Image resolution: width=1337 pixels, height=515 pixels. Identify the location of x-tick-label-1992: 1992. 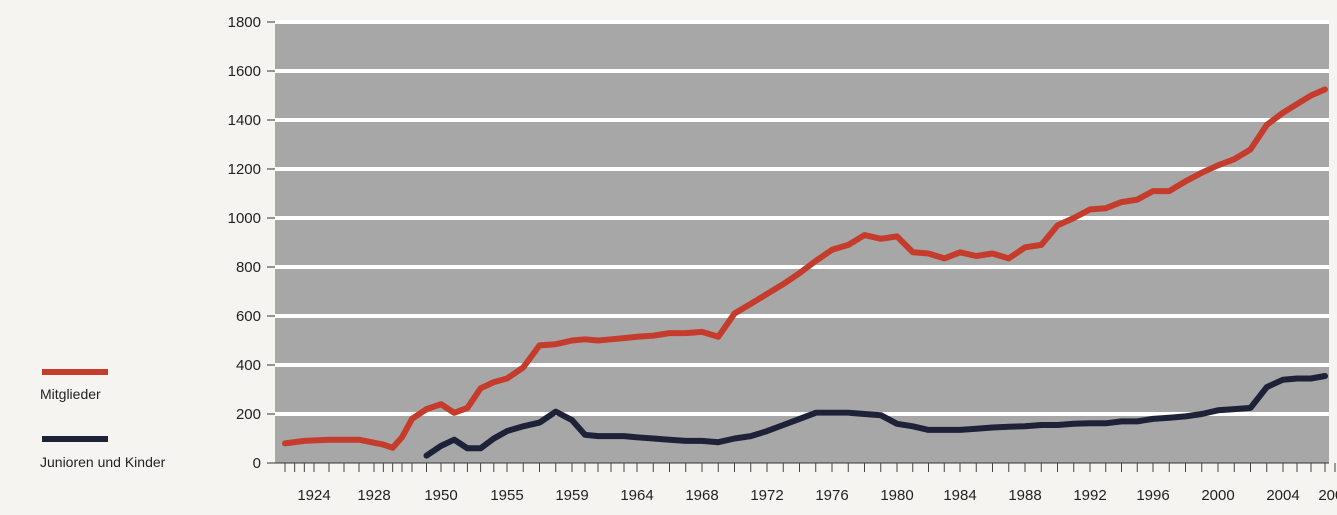
(1089, 495).